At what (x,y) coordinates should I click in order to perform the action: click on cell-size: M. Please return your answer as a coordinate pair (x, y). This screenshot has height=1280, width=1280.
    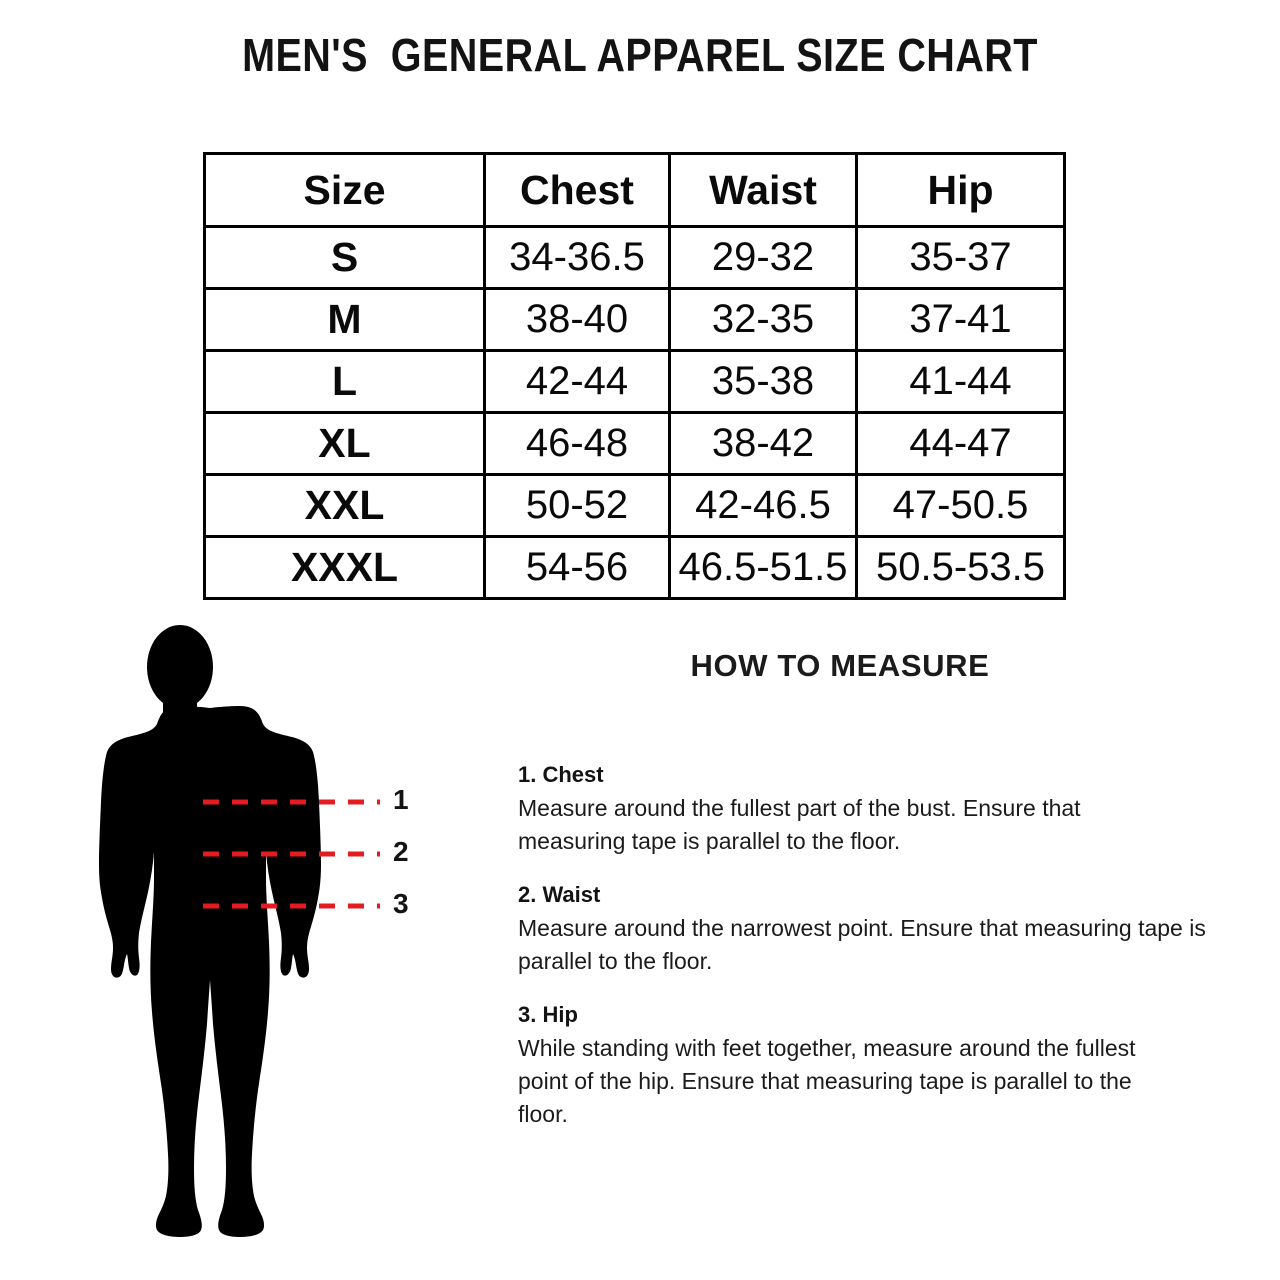
    Looking at the image, I should click on (344, 319).